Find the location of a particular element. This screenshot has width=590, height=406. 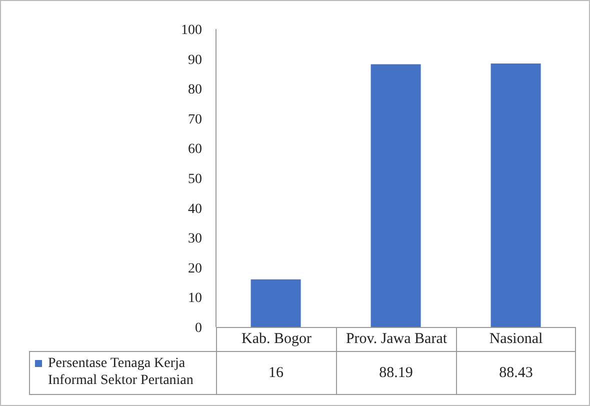

x-tick-label: Kab. Bogor is located at coordinates (277, 339).